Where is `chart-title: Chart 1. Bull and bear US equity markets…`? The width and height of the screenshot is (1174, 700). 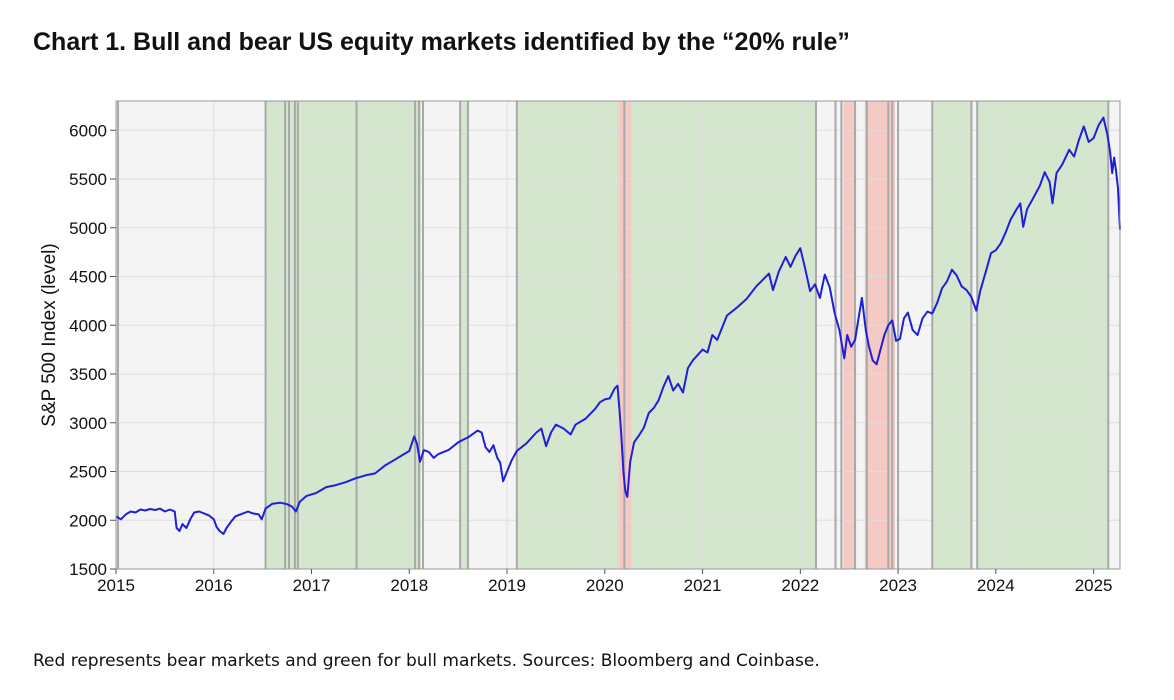 chart-title: Chart 1. Bull and bear US equity markets… is located at coordinates (441, 42).